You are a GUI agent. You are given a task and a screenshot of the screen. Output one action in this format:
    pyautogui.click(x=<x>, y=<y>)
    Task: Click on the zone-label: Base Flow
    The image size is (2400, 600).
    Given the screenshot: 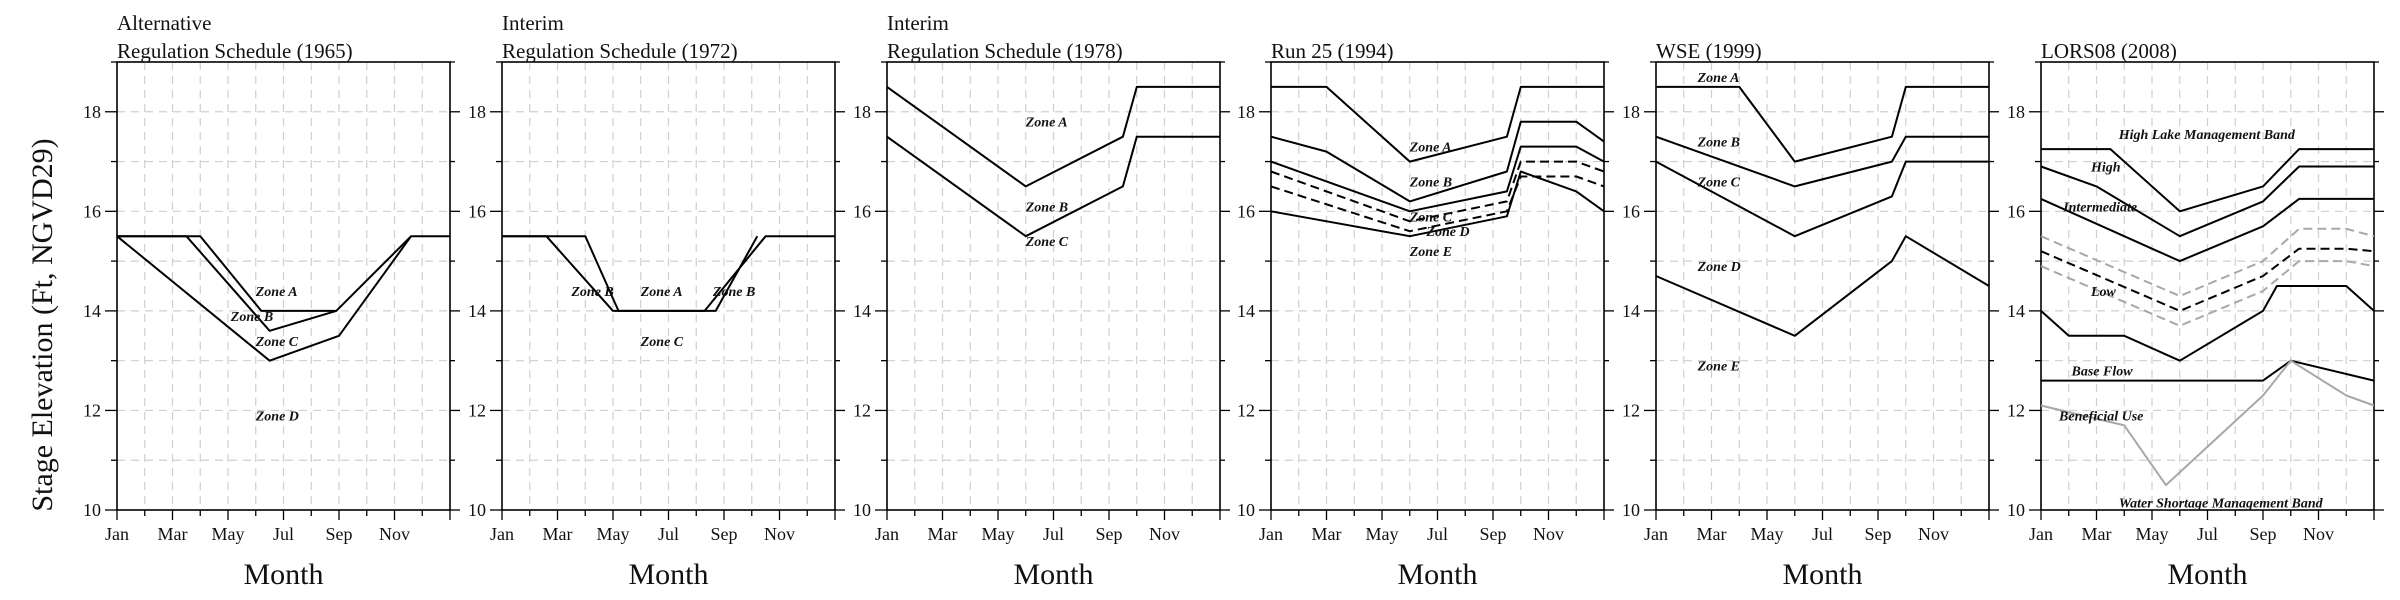 What is the action you would take?
    pyautogui.click(x=2102, y=372)
    